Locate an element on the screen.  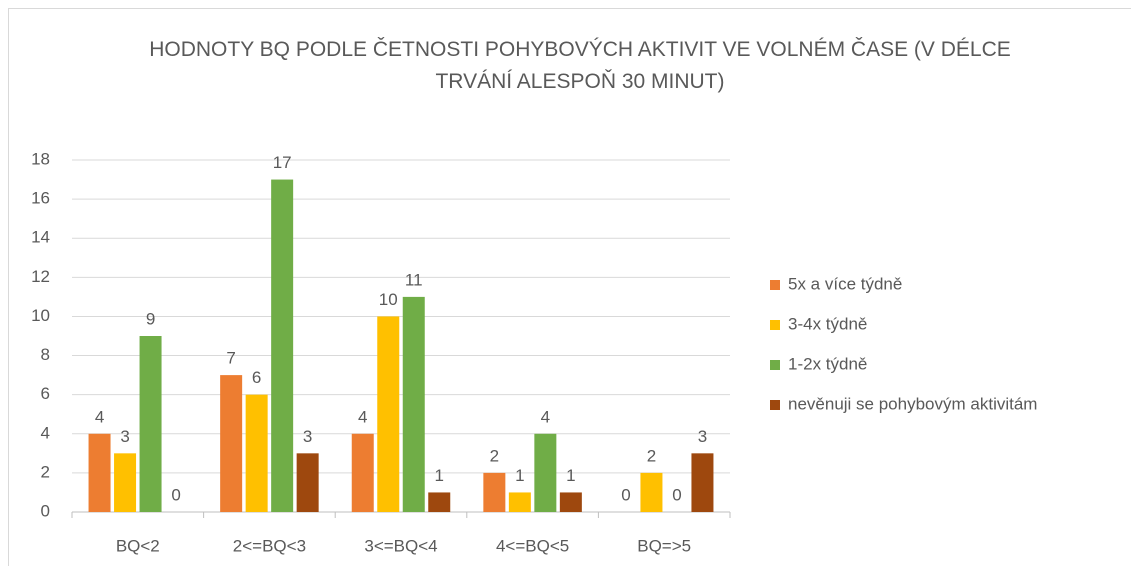
y-tick-label: 18 is located at coordinates (40, 158).